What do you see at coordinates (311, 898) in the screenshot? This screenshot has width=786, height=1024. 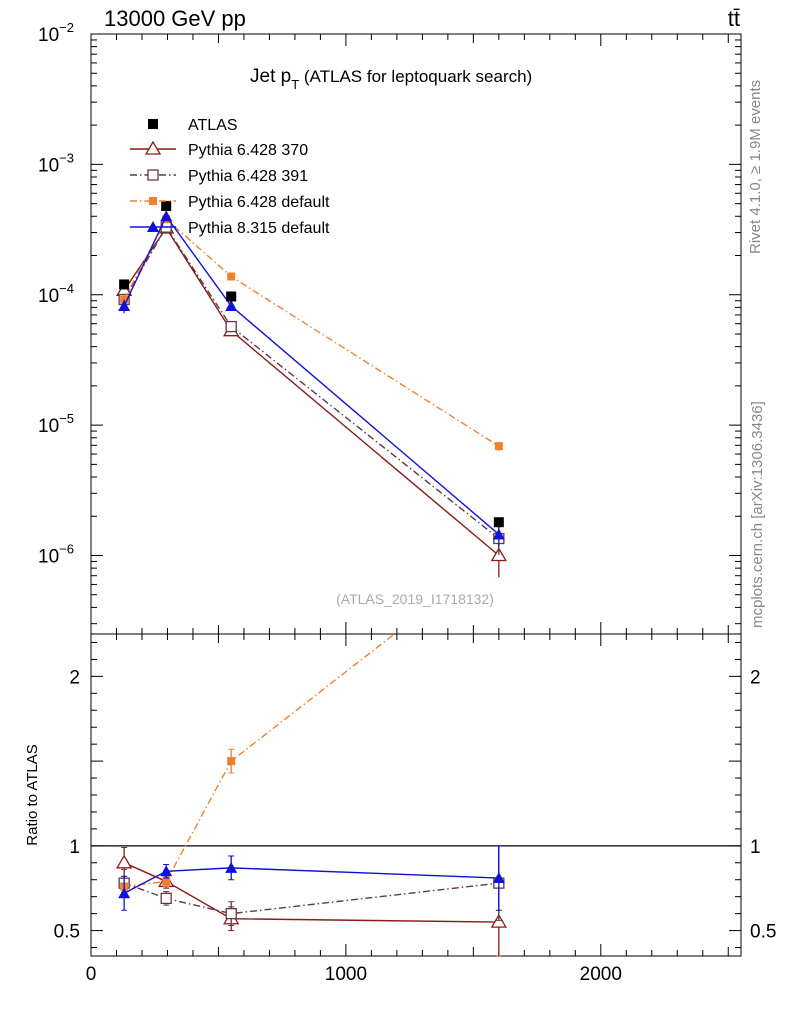 I see `ratio-line-py391` at bounding box center [311, 898].